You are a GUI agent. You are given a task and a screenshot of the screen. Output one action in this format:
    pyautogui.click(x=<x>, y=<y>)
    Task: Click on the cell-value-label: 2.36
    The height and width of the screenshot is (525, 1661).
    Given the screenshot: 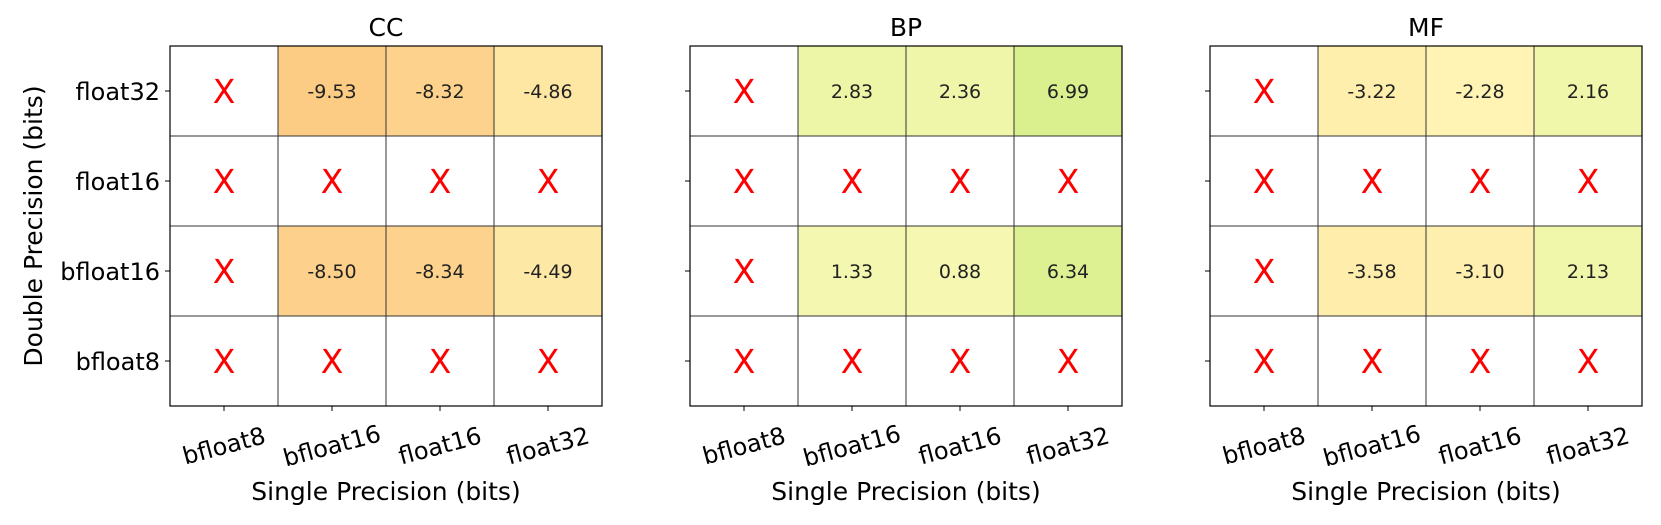 What is the action you would take?
    pyautogui.click(x=960, y=92)
    